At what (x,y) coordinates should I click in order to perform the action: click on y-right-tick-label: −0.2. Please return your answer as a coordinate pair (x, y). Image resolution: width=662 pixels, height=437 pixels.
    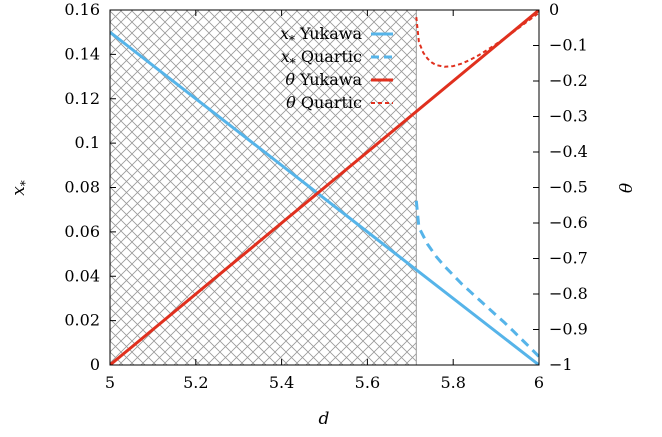
    Looking at the image, I should click on (568, 80).